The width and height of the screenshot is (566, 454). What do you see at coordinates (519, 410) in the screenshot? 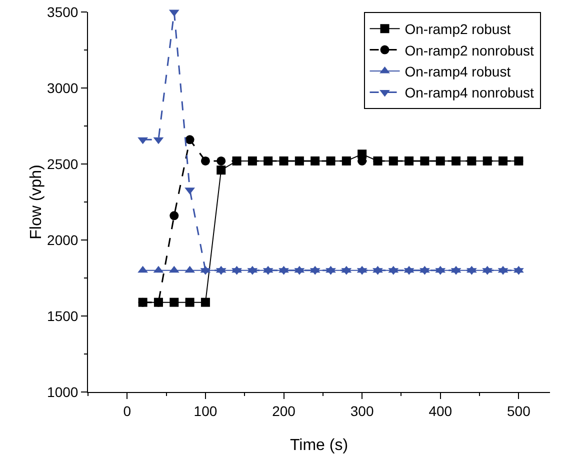
I see `x-tick-label: 500` at bounding box center [519, 410].